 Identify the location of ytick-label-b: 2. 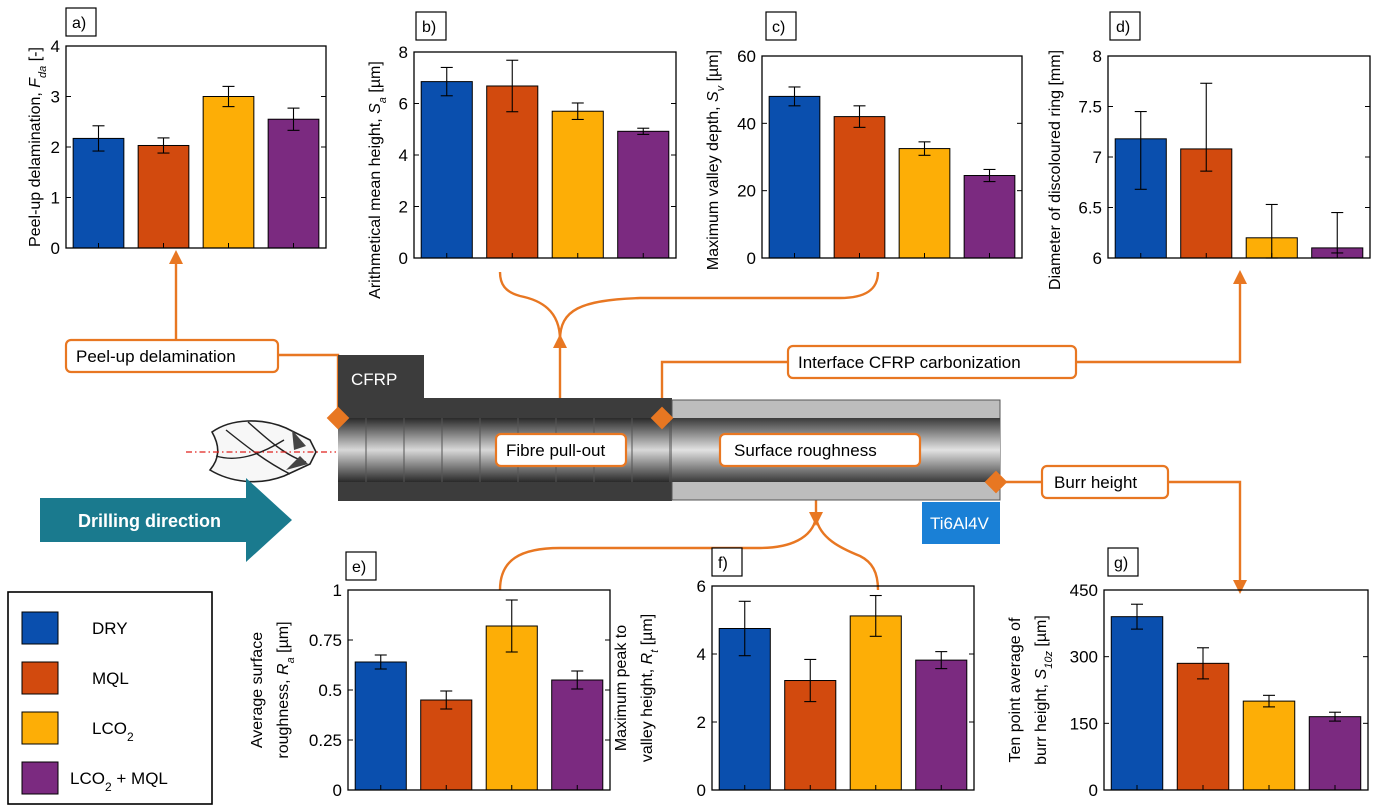
(403, 207).